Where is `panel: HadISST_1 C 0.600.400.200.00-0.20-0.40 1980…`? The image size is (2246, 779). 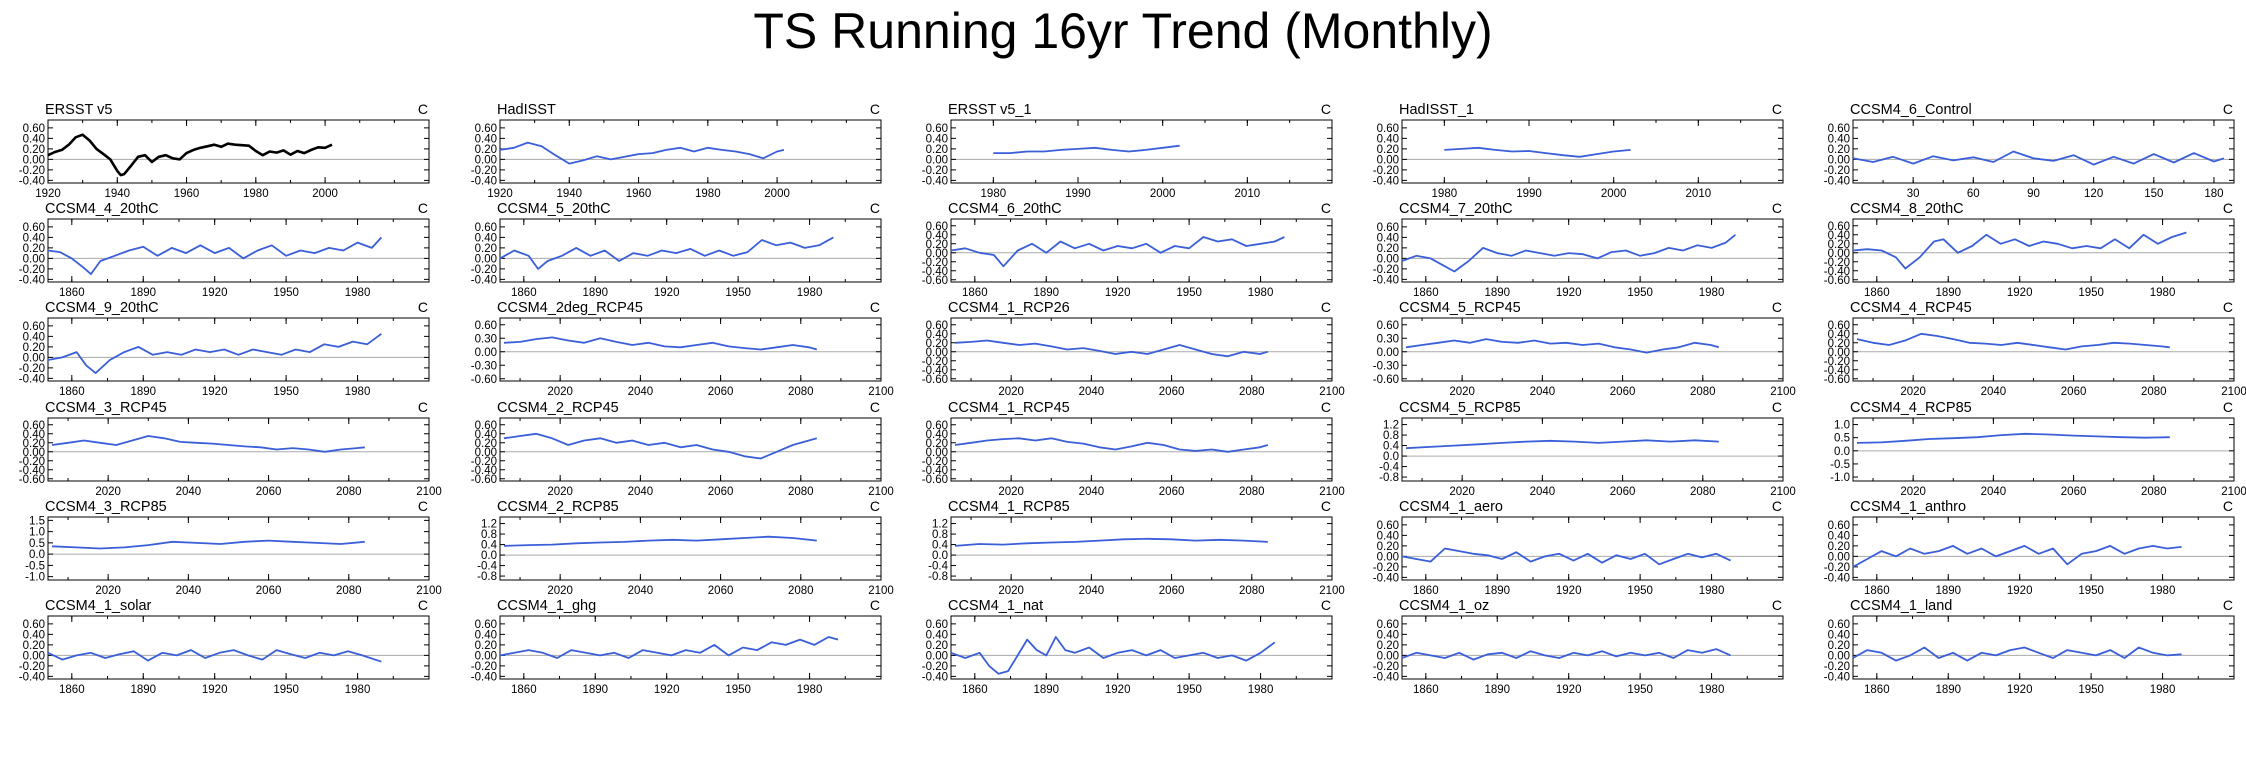
panel: HadISST_1 C 0.600.400.200.00-0.20-0.40 1980… is located at coordinates (1578, 150).